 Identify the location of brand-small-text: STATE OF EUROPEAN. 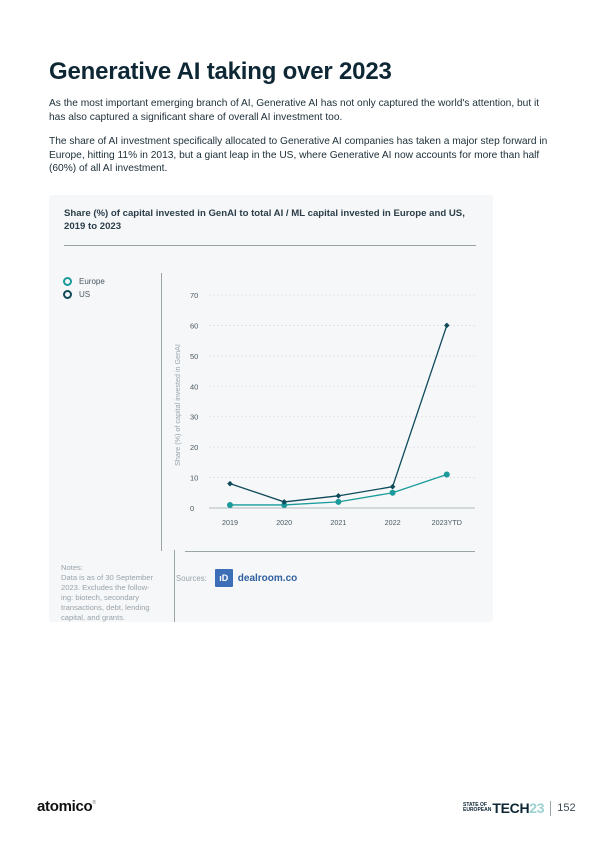
(477, 807).